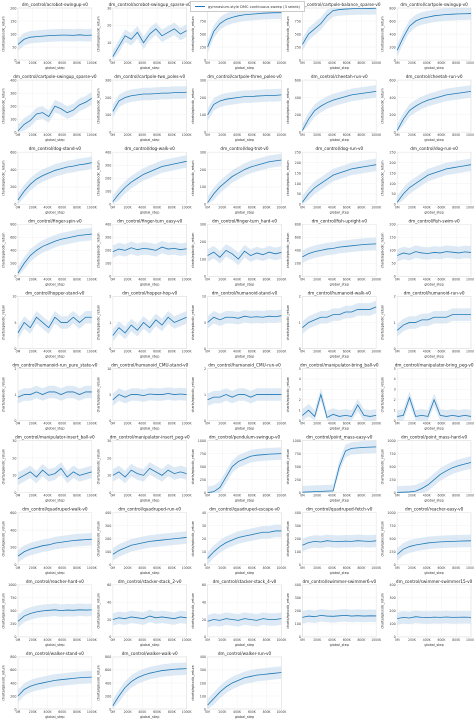  What do you see at coordinates (434, 148) in the screenshot?
I see `subplot-title: dm_control/dog-run-v0` at bounding box center [434, 148].